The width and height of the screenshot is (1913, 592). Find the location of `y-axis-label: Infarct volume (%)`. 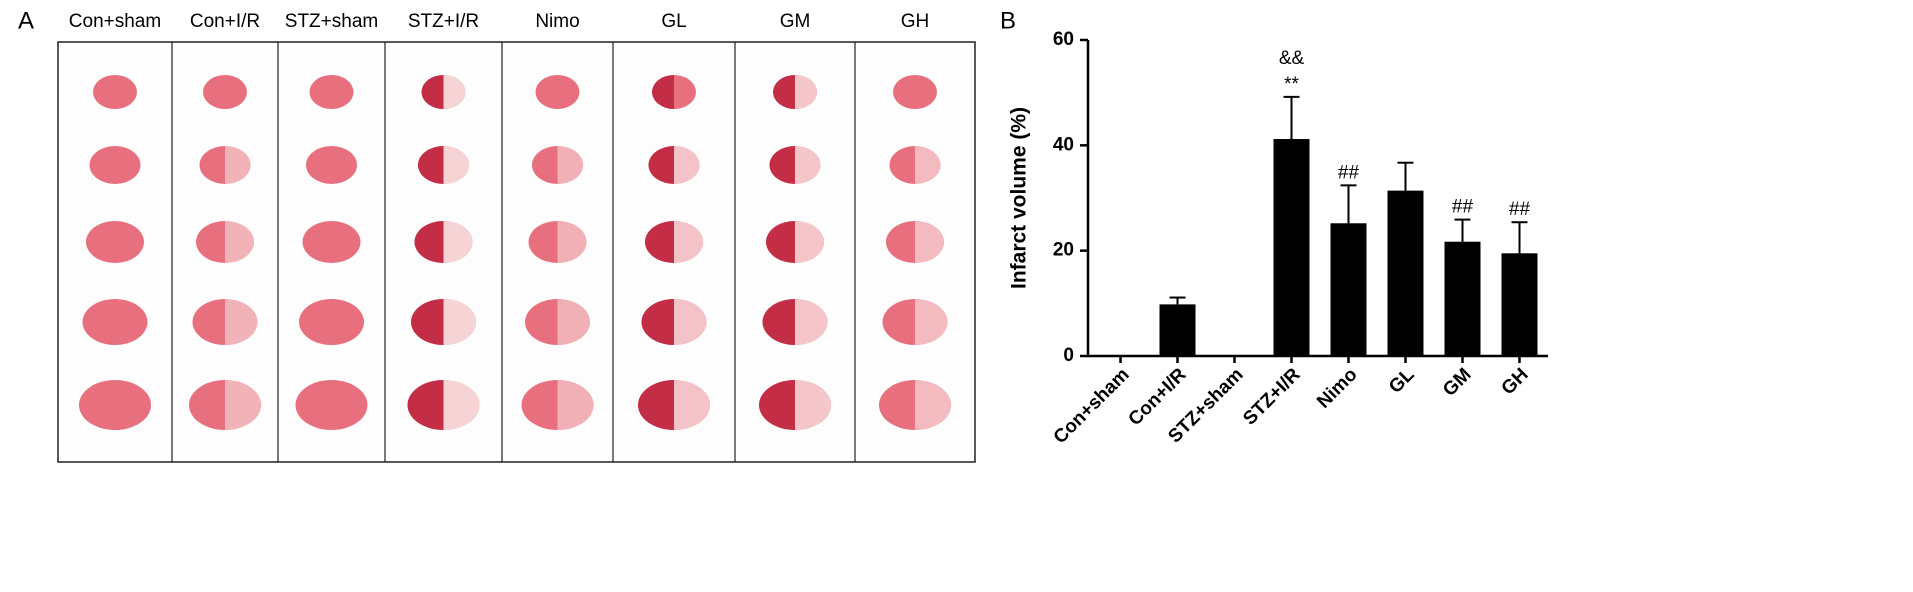

y-axis-label: Infarct volume (%) is located at coordinates (1019, 198).